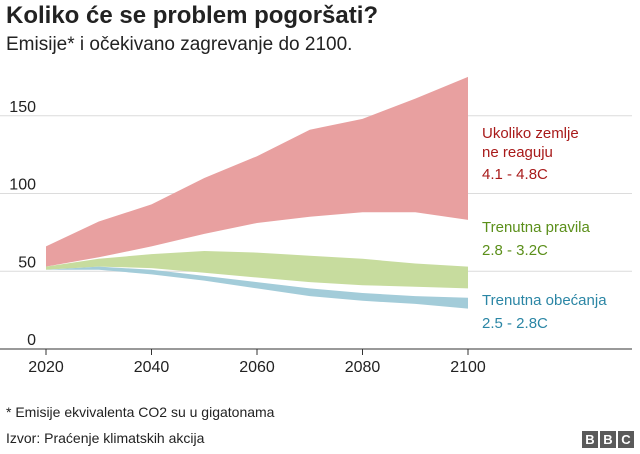 This screenshot has height=454, width=640. Describe the element at coordinates (530, 133) in the screenshot. I see `series-label: Ukoliko zemlje` at that location.